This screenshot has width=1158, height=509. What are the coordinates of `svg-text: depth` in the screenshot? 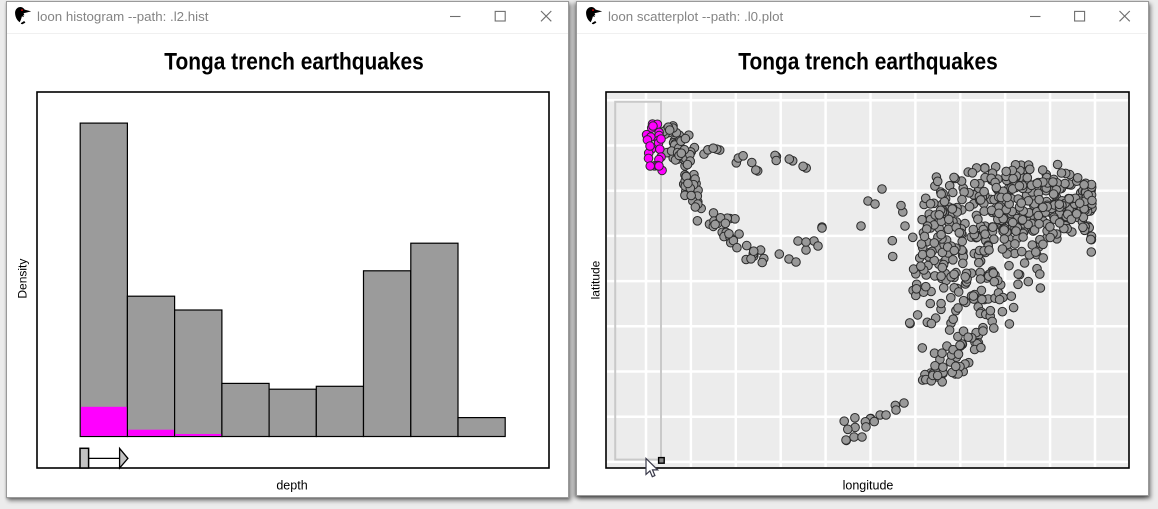 It's located at (291, 485).